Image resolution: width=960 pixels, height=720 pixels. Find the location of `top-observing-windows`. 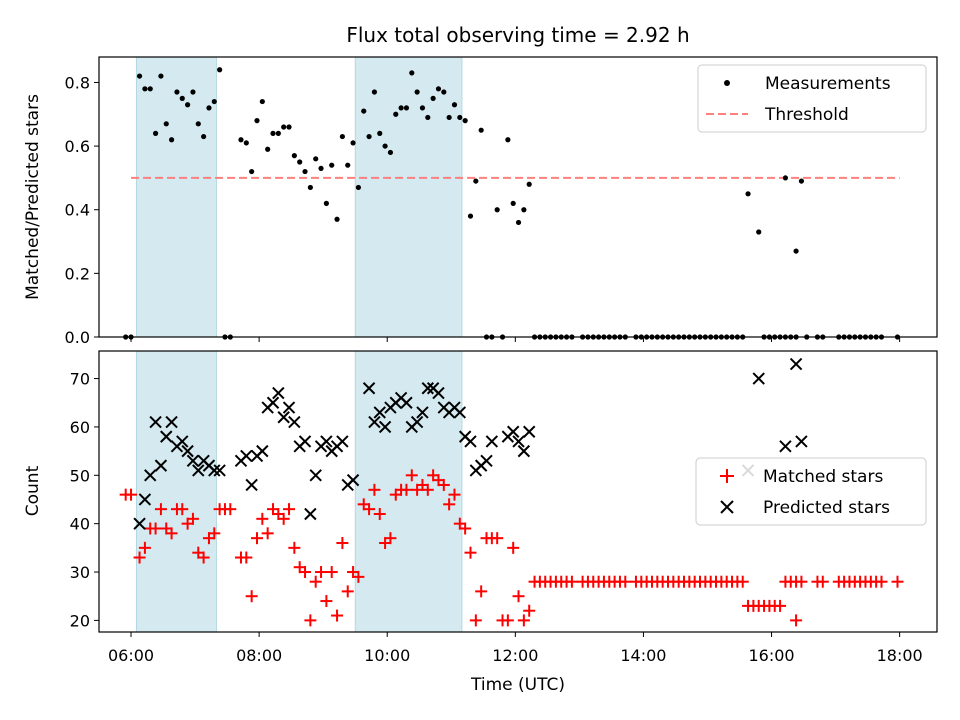

top-observing-windows is located at coordinates (299, 197).